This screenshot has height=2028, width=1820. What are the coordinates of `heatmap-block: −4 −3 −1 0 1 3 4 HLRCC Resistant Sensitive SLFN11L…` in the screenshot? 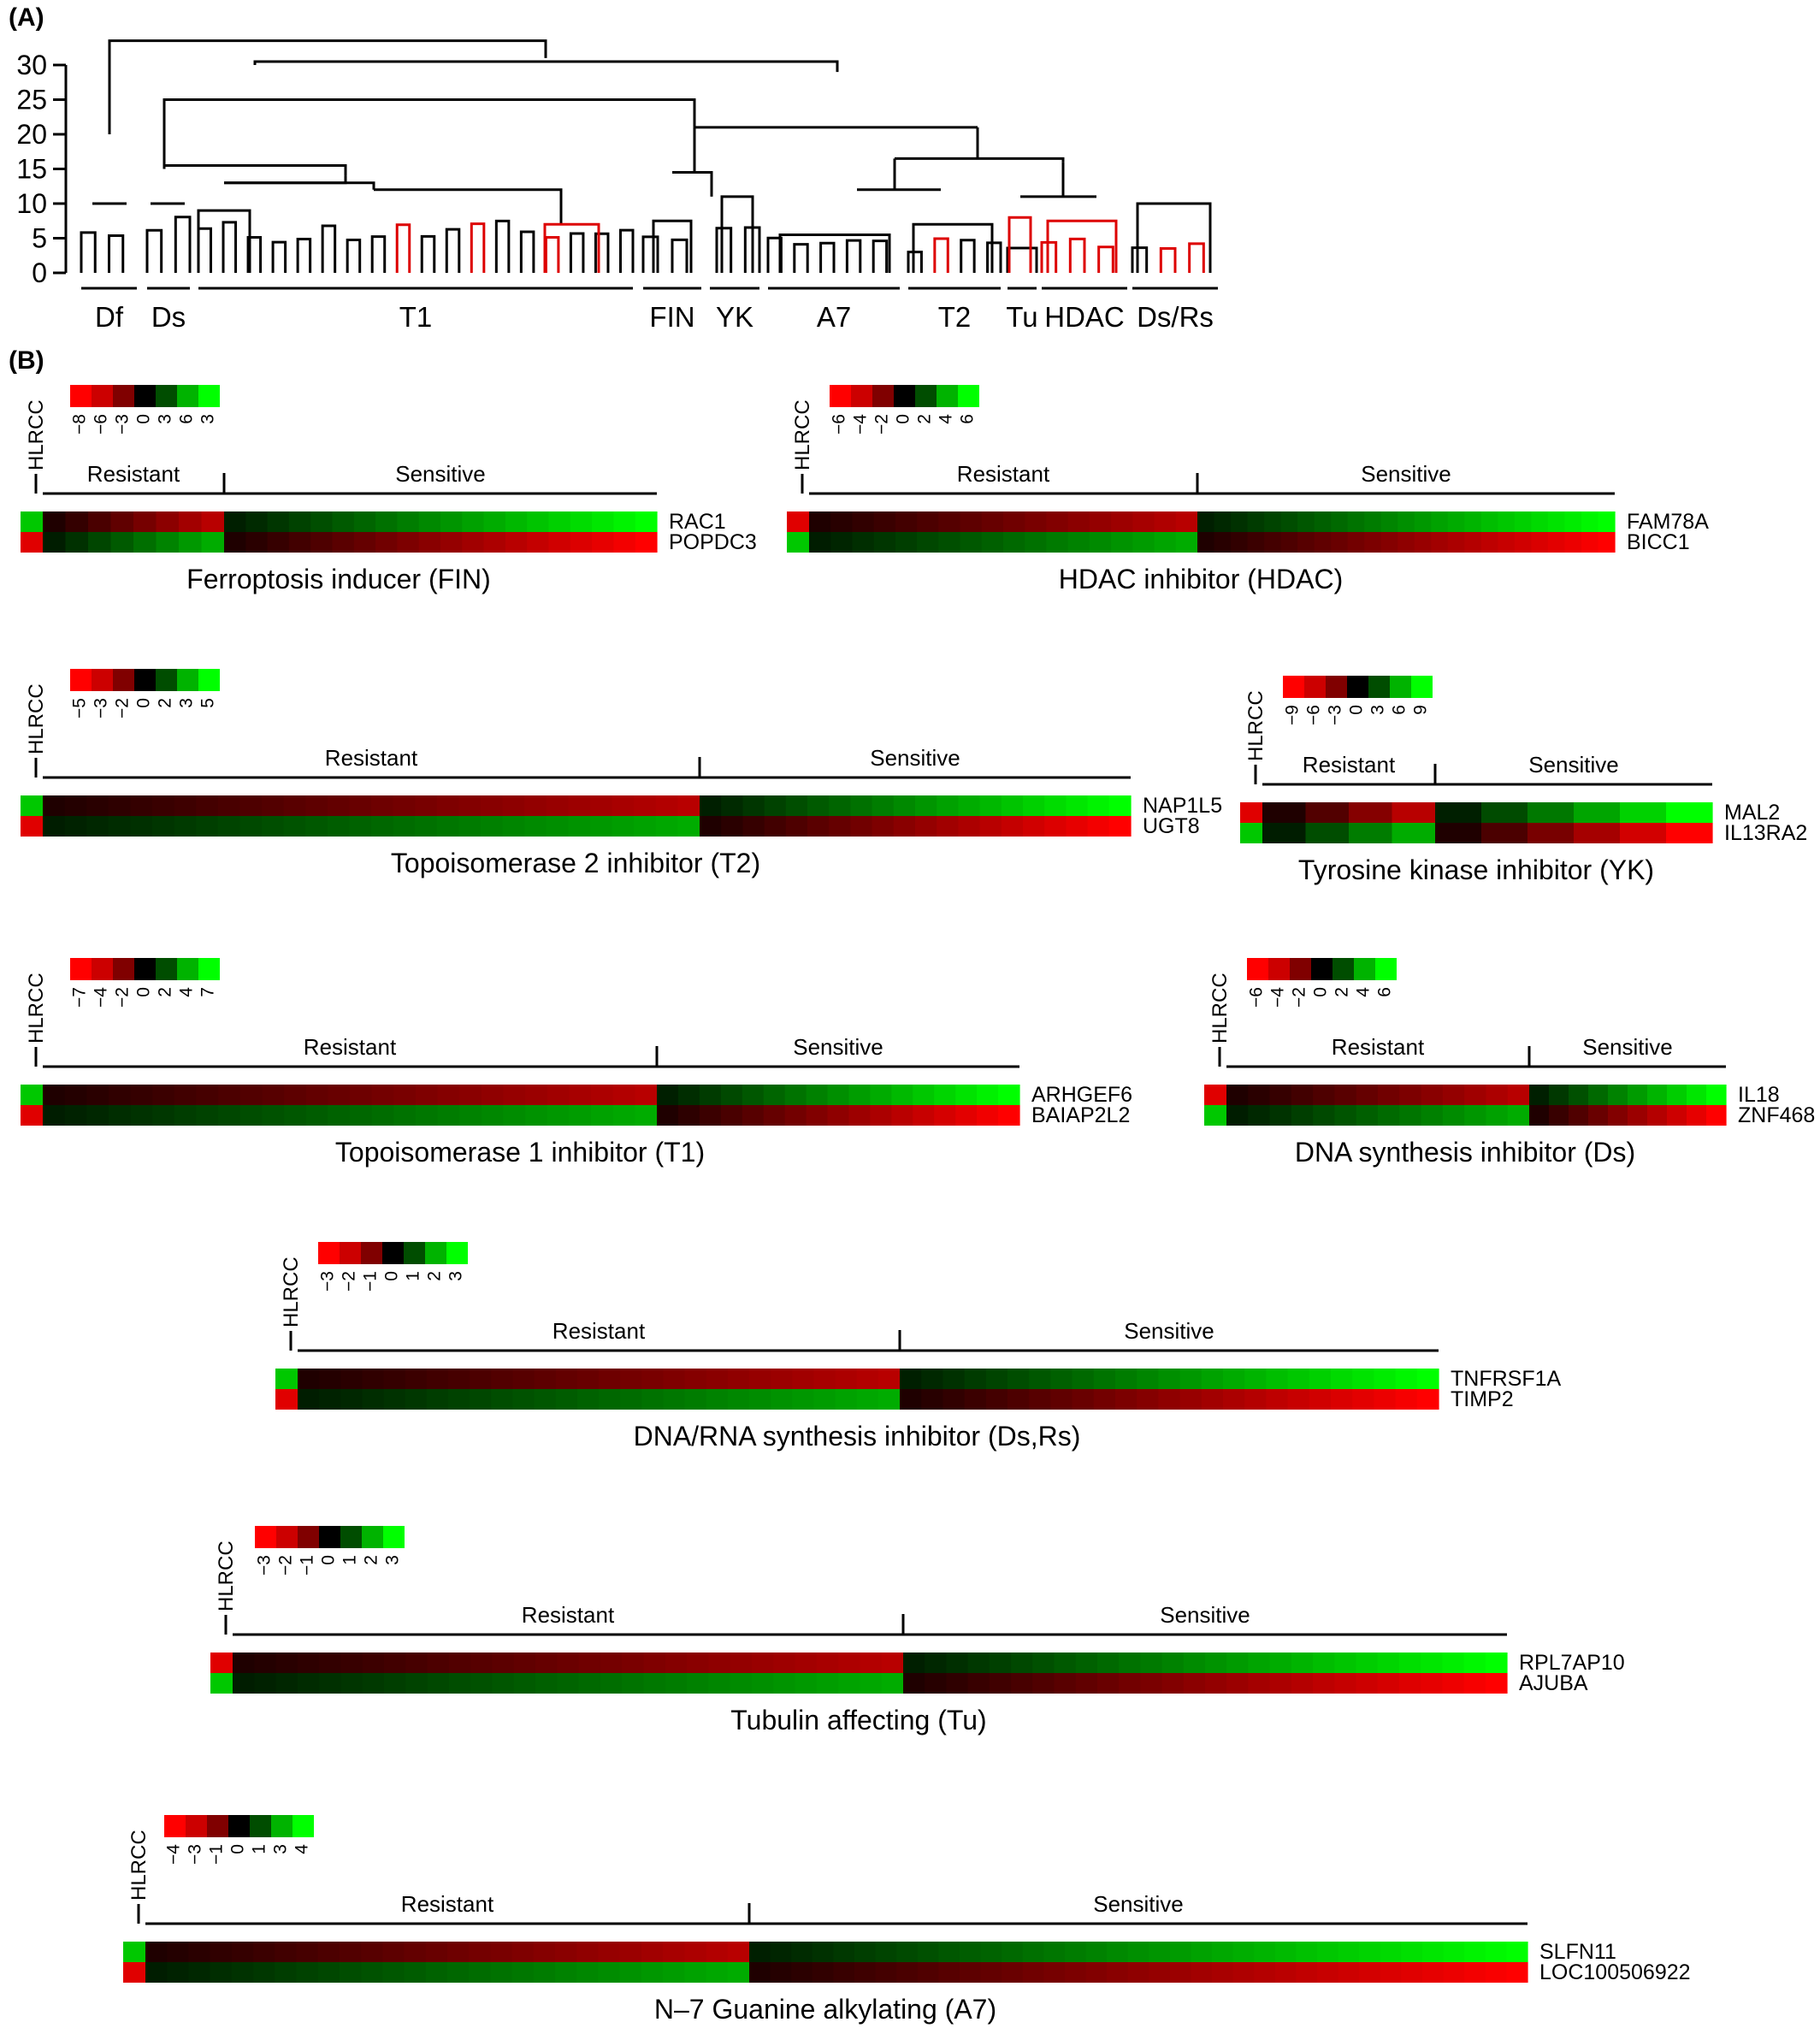 It's located at (907, 1920).